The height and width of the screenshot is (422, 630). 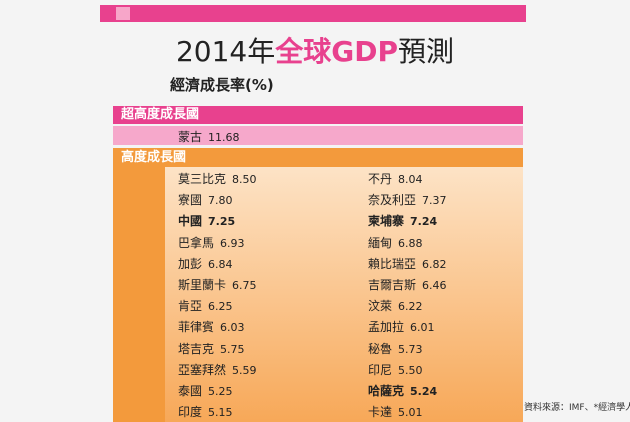 I want to click on cell-value: 6.82, so click(x=434, y=264).